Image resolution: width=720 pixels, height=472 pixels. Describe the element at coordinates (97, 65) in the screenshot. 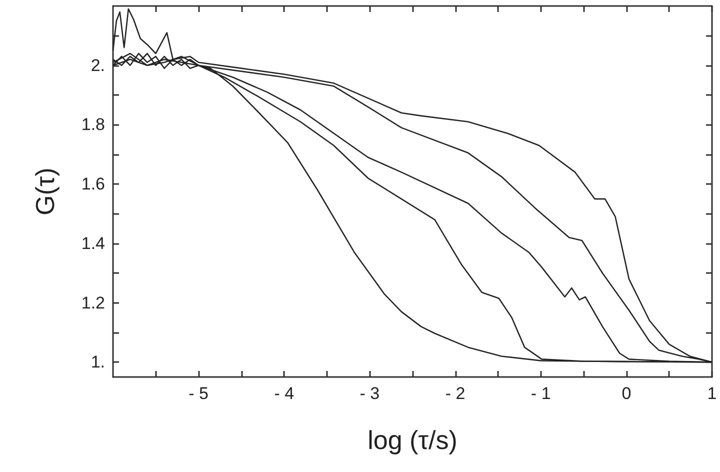

I see `y-tick-label: 2.` at that location.